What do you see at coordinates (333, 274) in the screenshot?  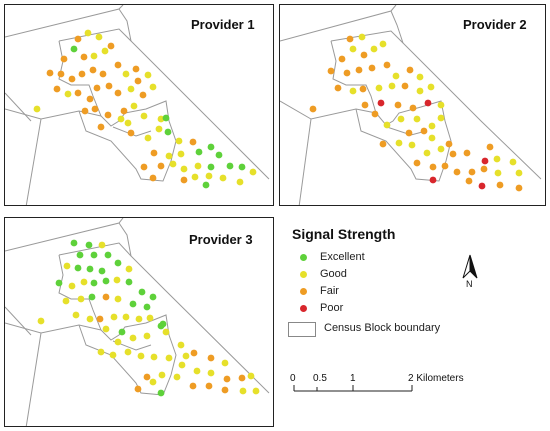 I see `legend-label-good: Good` at bounding box center [333, 274].